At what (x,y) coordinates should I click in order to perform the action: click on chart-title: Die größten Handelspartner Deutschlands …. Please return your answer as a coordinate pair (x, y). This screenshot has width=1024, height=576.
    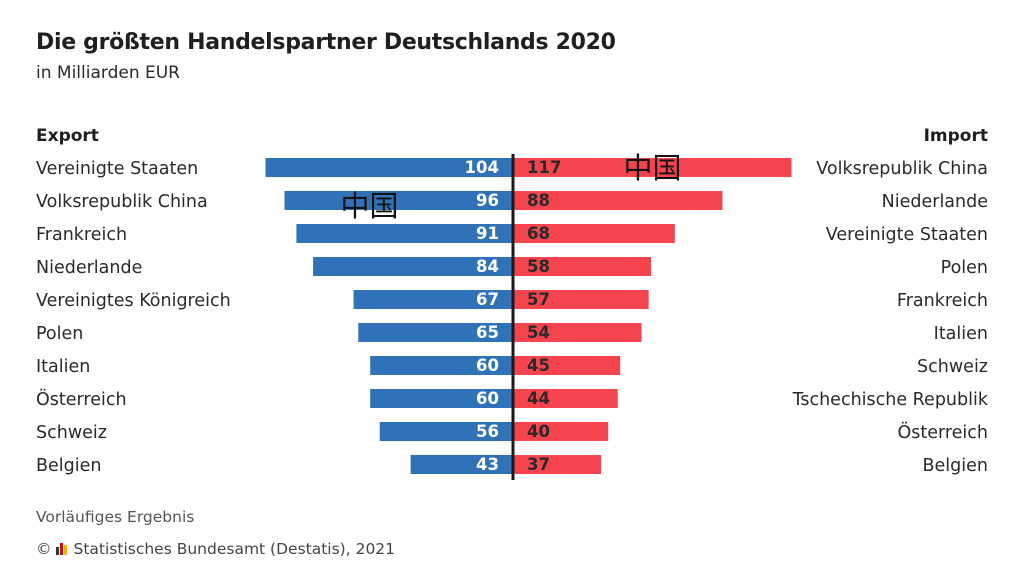
    Looking at the image, I should click on (326, 42).